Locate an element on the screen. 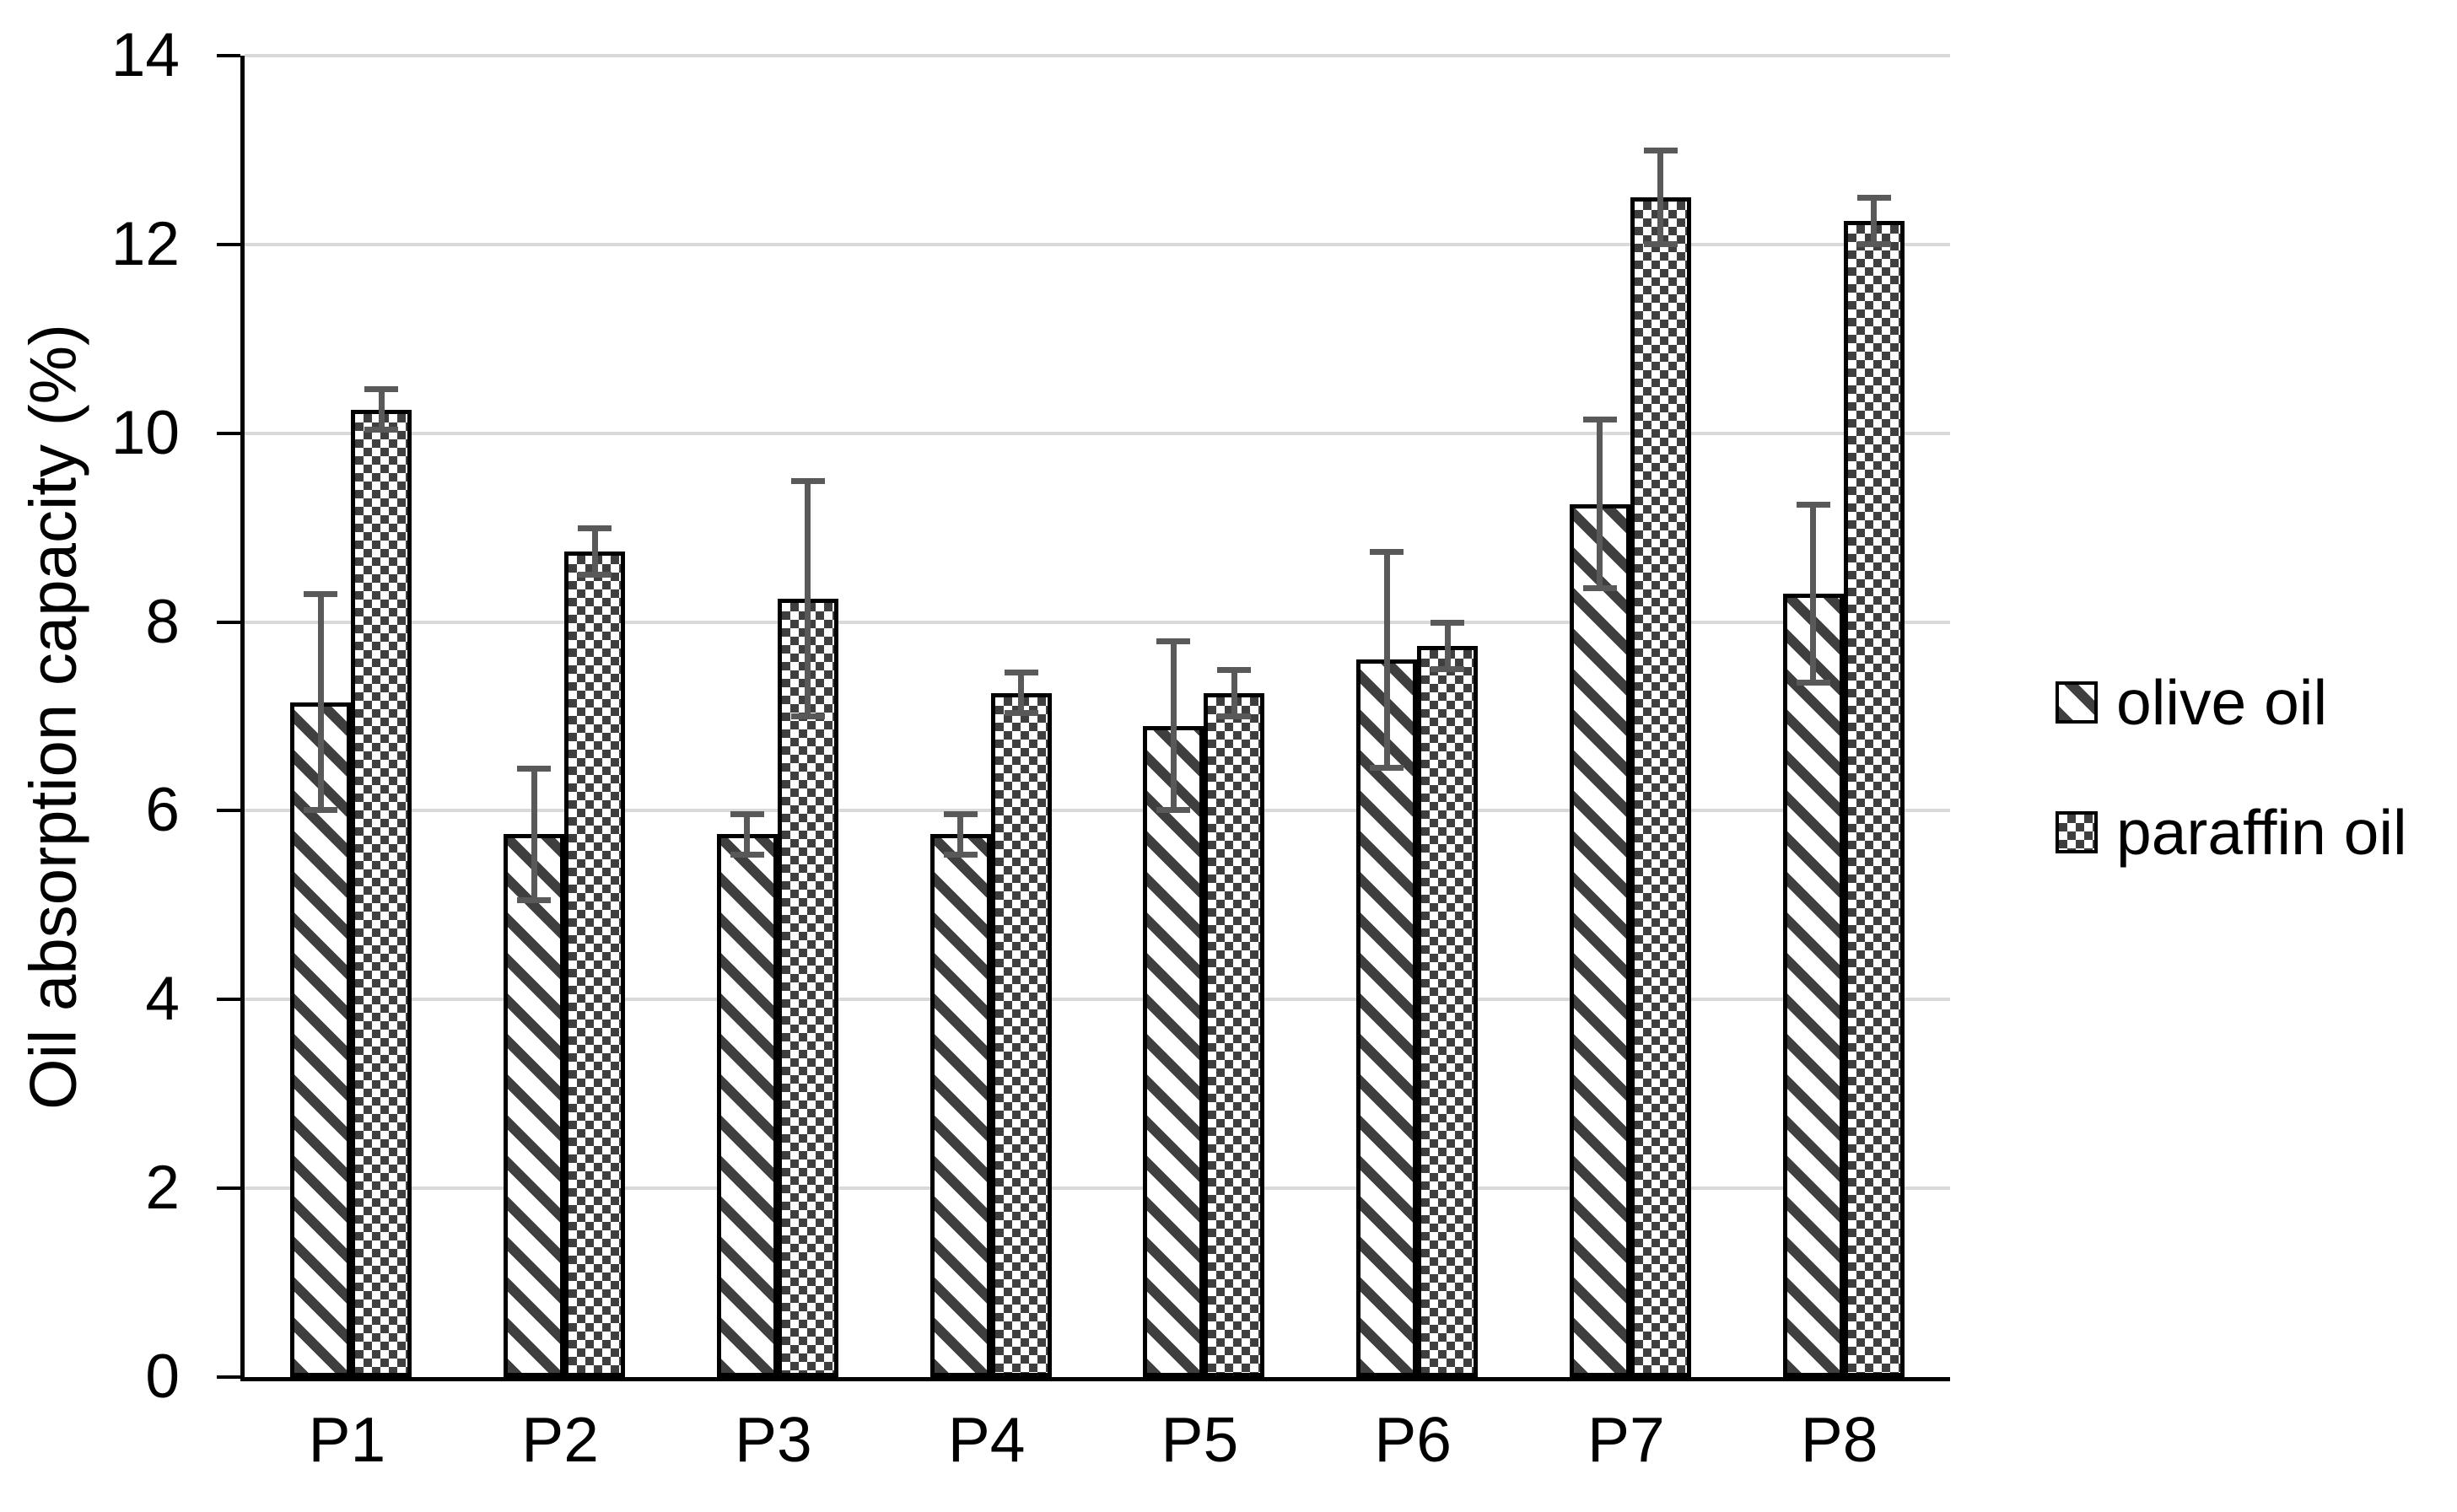 Image resolution: width=2457 pixels, height=1512 pixels. y-tick-label: 10 is located at coordinates (145, 433).